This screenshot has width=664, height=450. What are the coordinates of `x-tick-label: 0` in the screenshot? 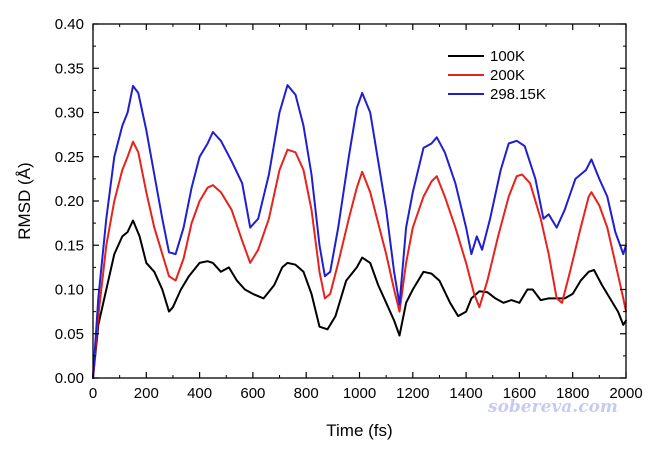 It's located at (93, 393).